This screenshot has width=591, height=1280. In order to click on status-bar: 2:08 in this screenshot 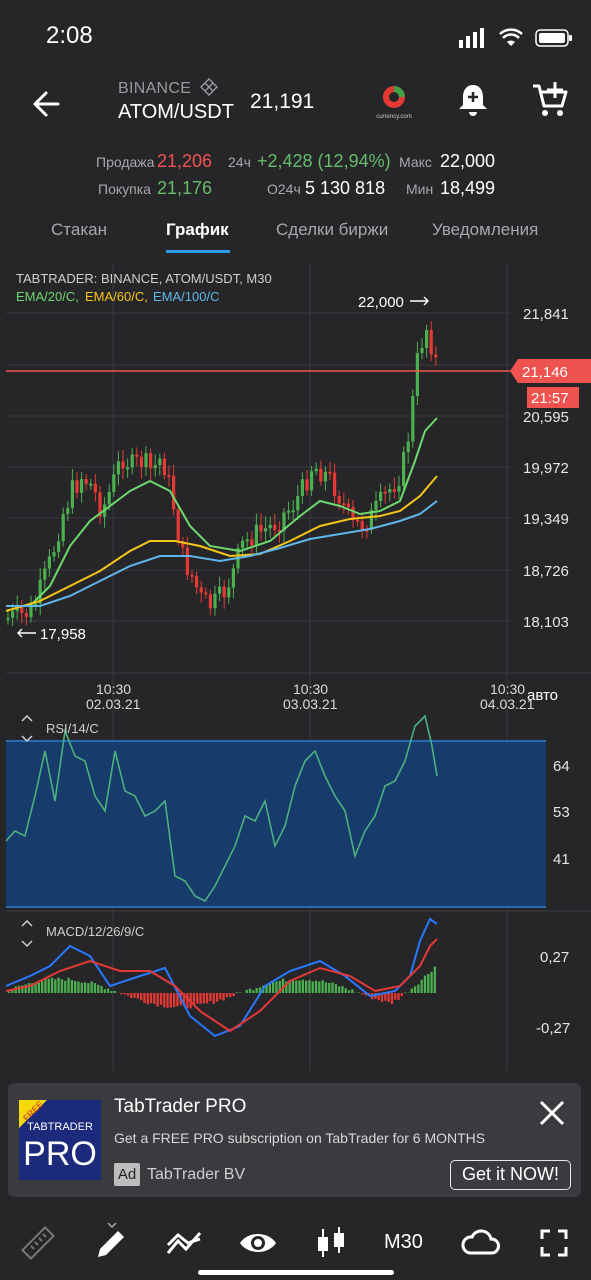, I will do `click(295, 35)`.